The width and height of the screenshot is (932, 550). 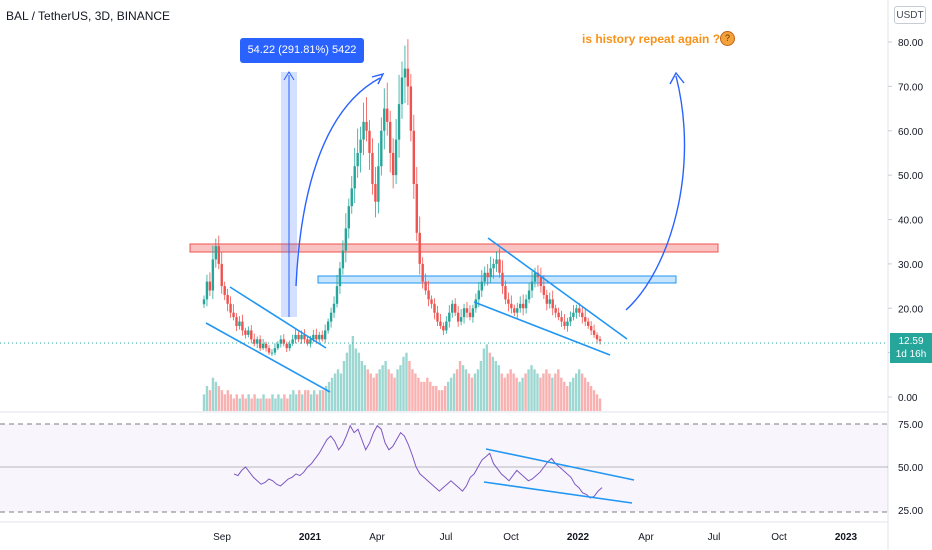 What do you see at coordinates (338, 182) in the screenshot?
I see `history-arrow-curve` at bounding box center [338, 182].